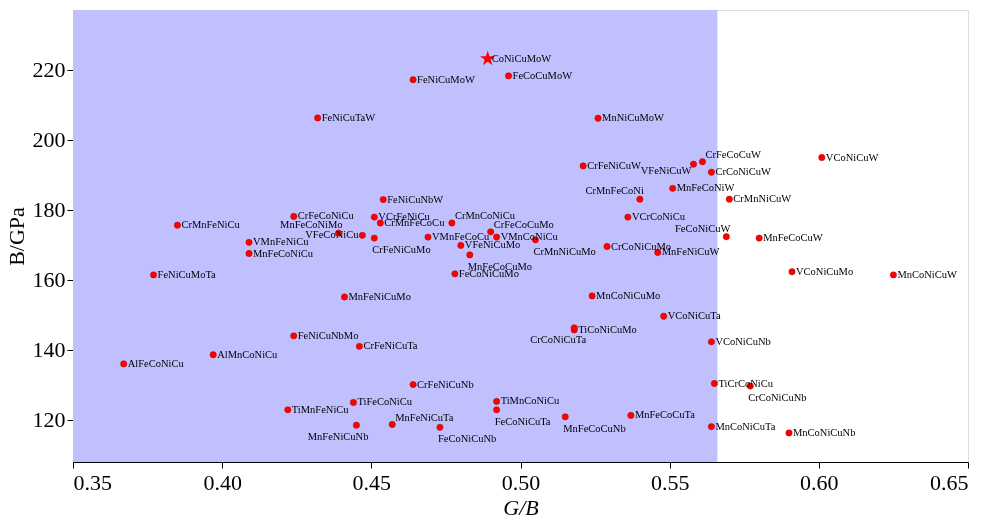 This screenshot has height=521, width=1001. I want to click on annotation: FeCoNiCuTa, so click(522, 421).